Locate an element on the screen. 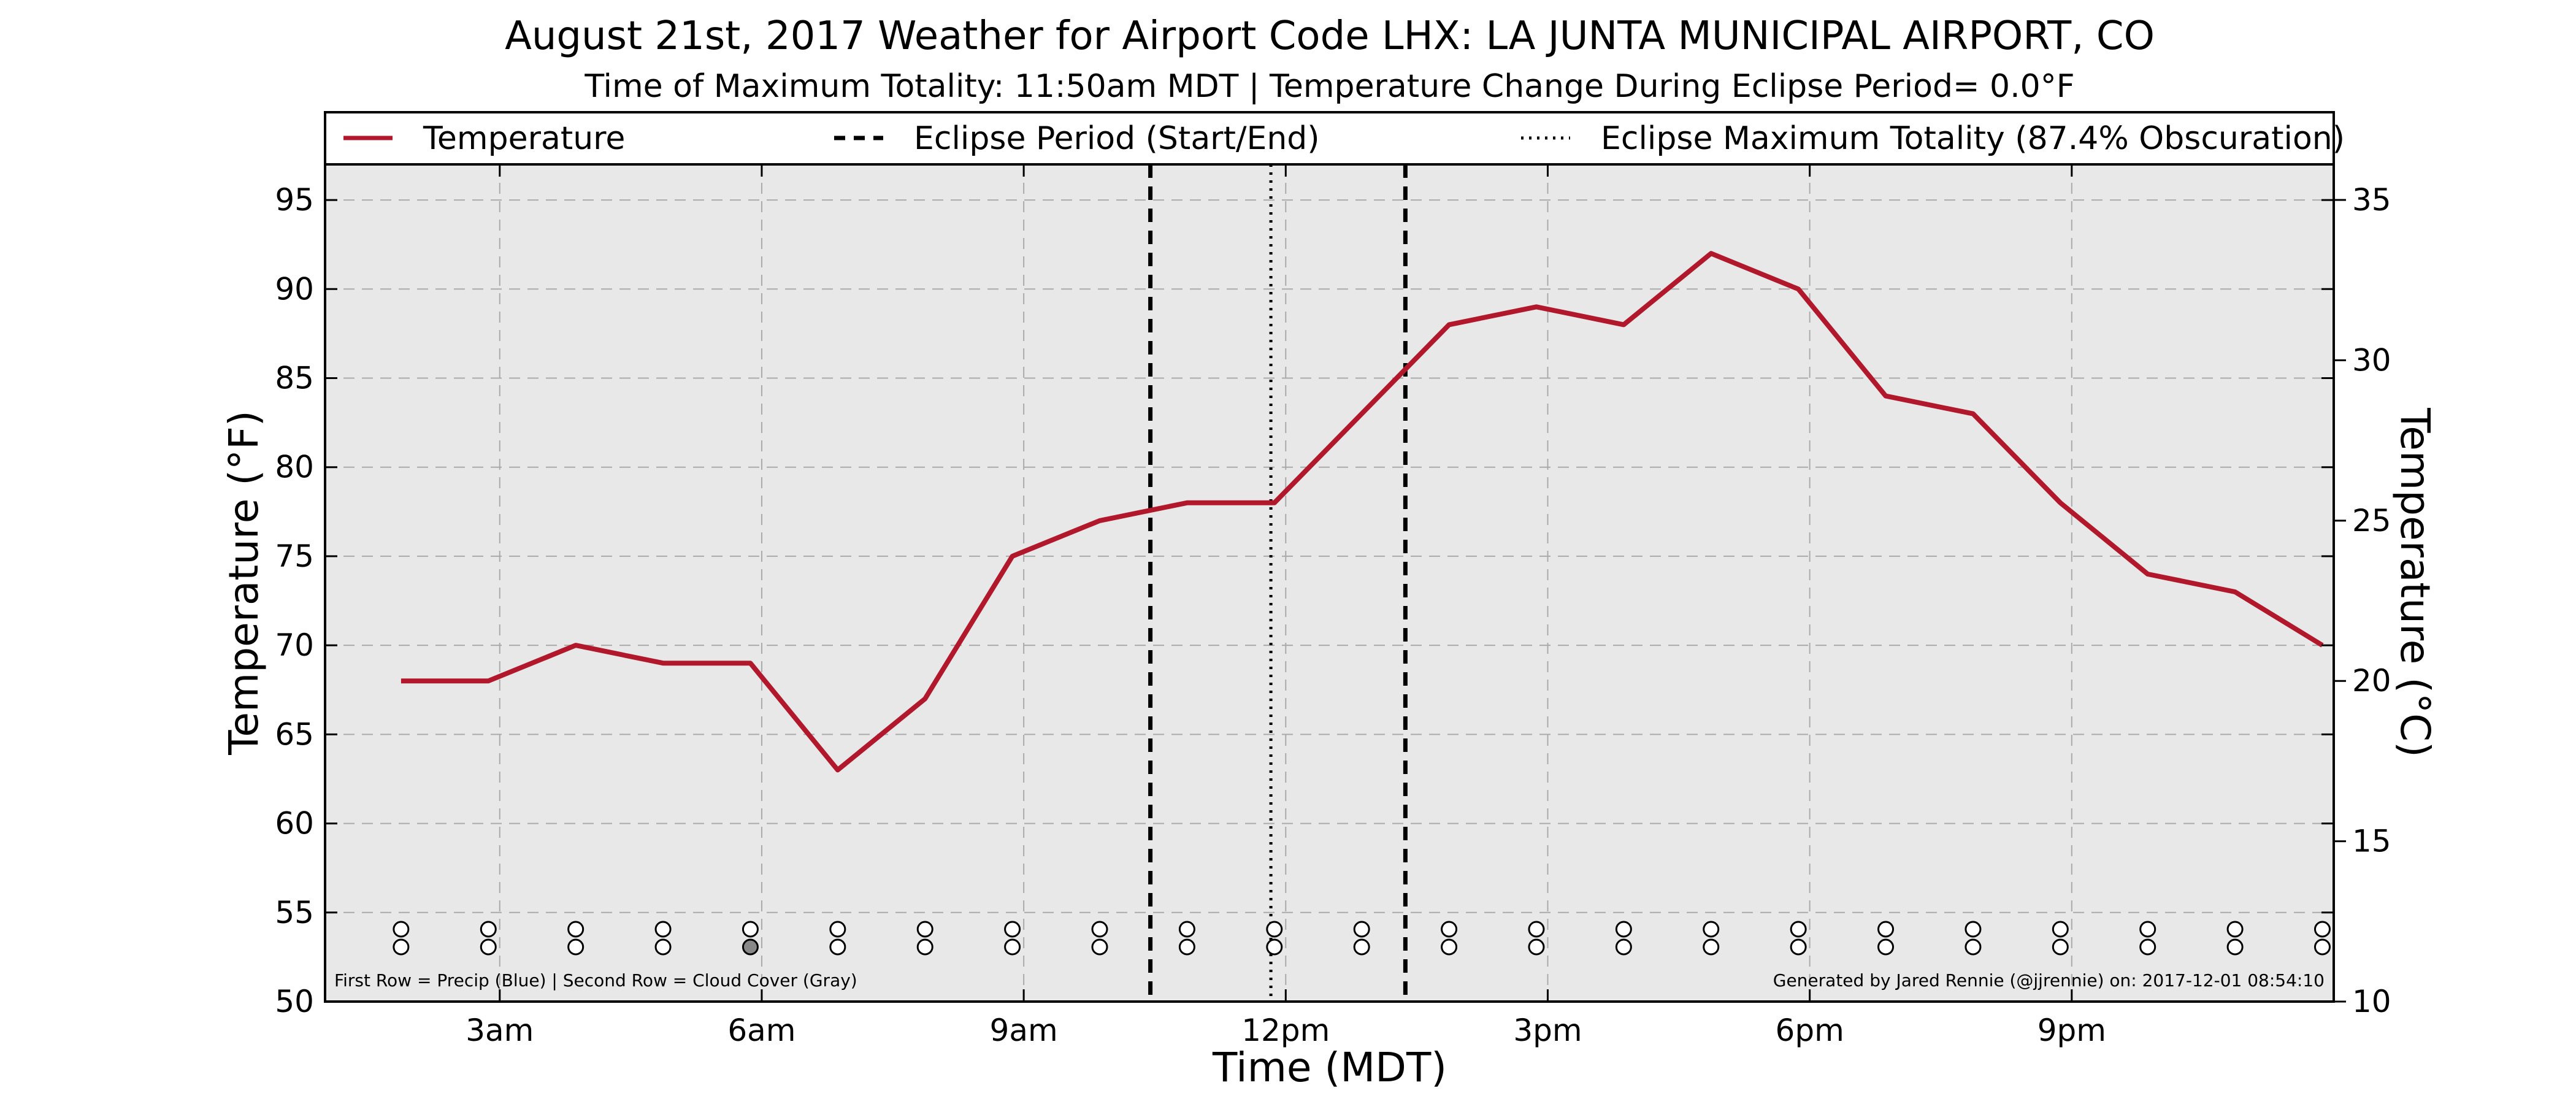 This screenshot has width=2576, height=1104. y-tick-label: 90 is located at coordinates (294, 289).